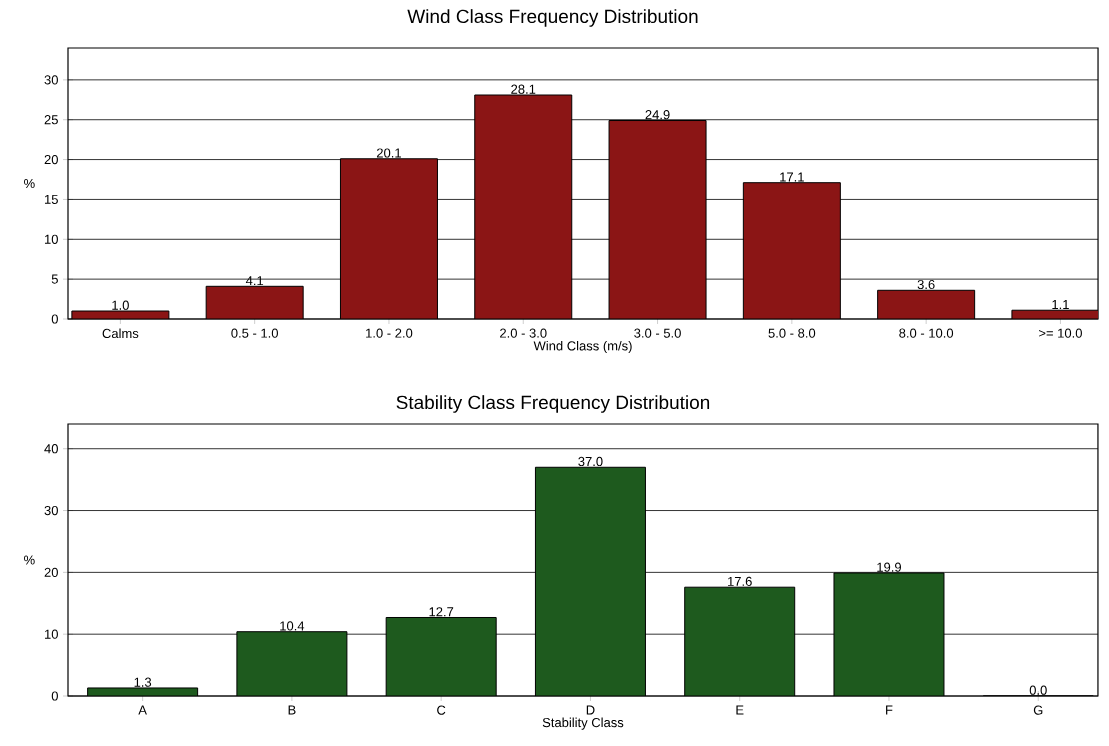 This screenshot has width=1109, height=746. I want to click on chart-title: Wind Class Frequency Distribution, so click(552, 18).